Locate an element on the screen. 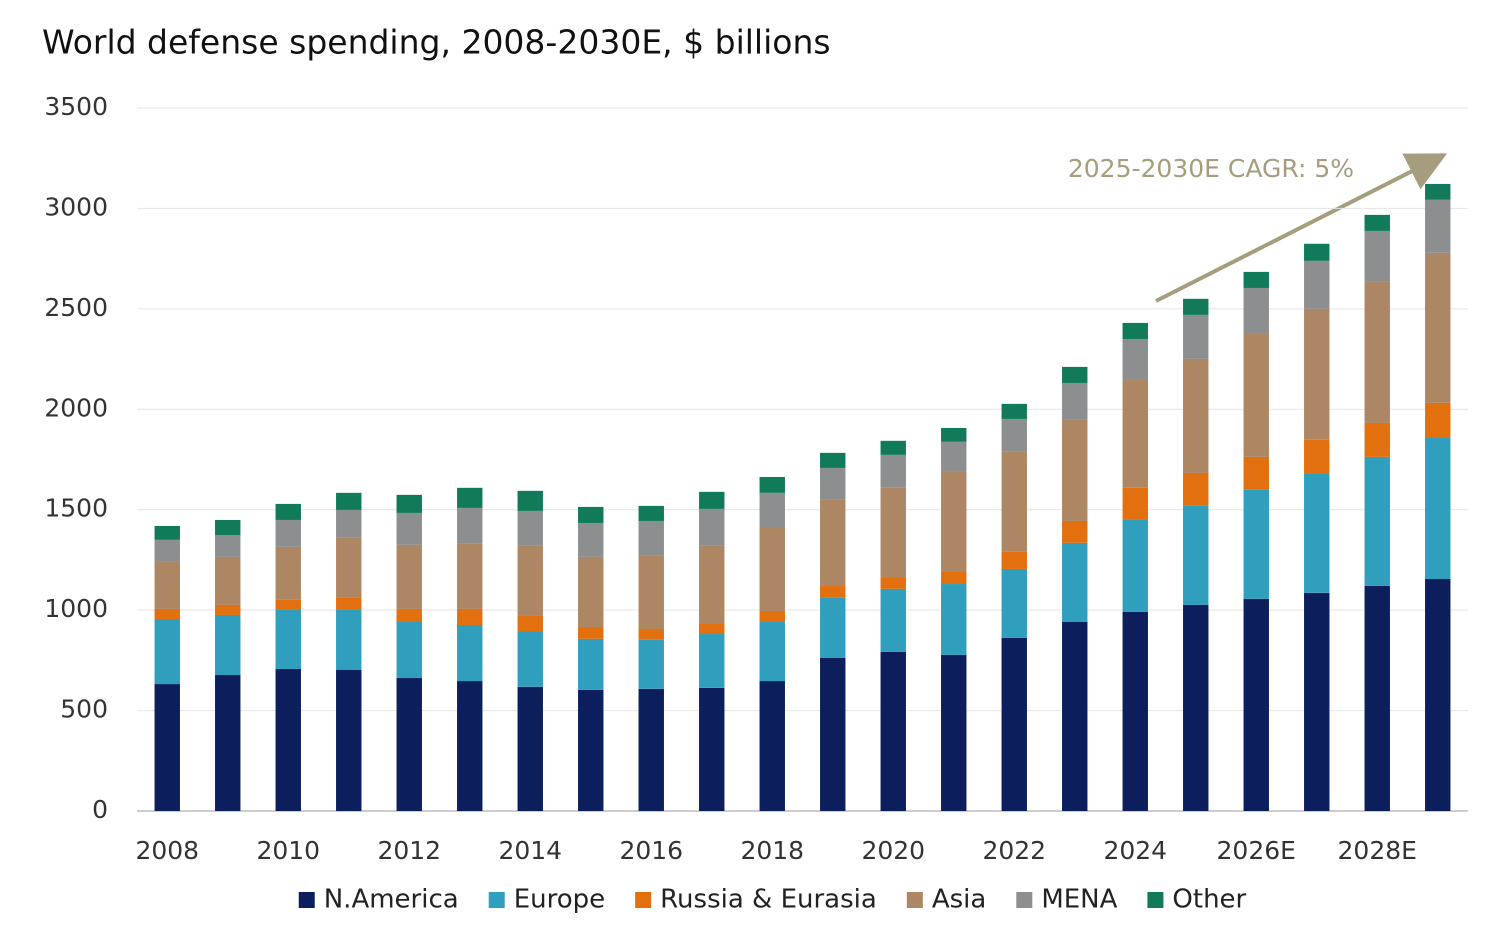 This screenshot has width=1502, height=932. trend-arrow is located at coordinates (1301, 228).